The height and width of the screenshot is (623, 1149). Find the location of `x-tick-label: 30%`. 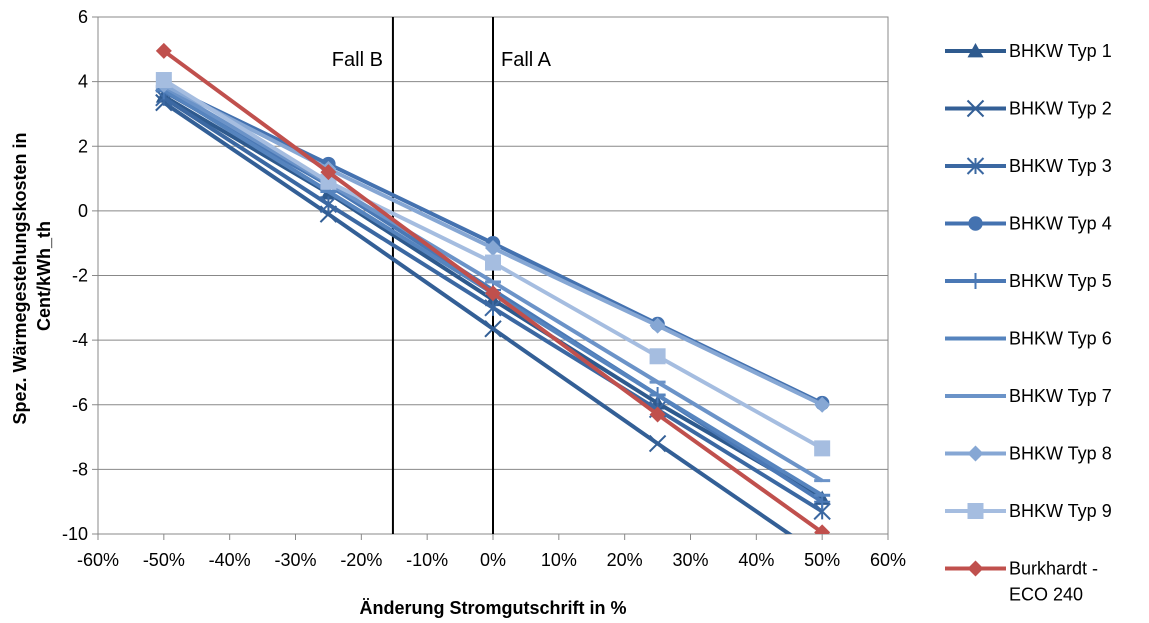

x-tick-label: 30% is located at coordinates (690, 560).